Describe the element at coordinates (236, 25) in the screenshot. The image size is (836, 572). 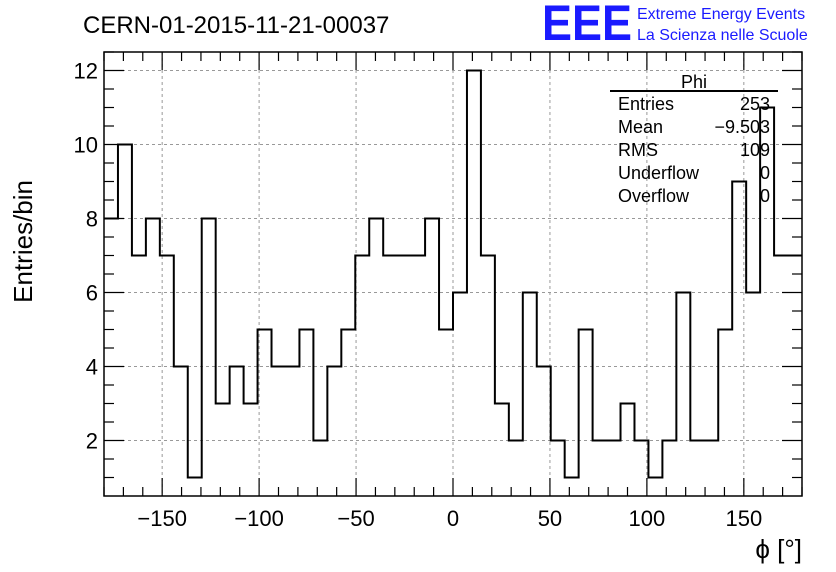
I see `chart-title: CERN-01-2015-11-21-00037` at that location.